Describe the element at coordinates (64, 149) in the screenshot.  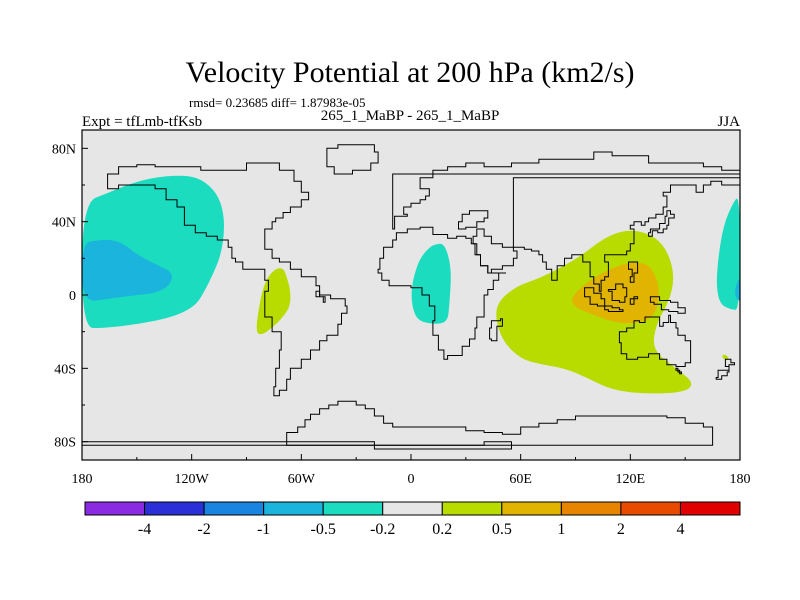
I see `y-tick-label-0: 80N` at that location.